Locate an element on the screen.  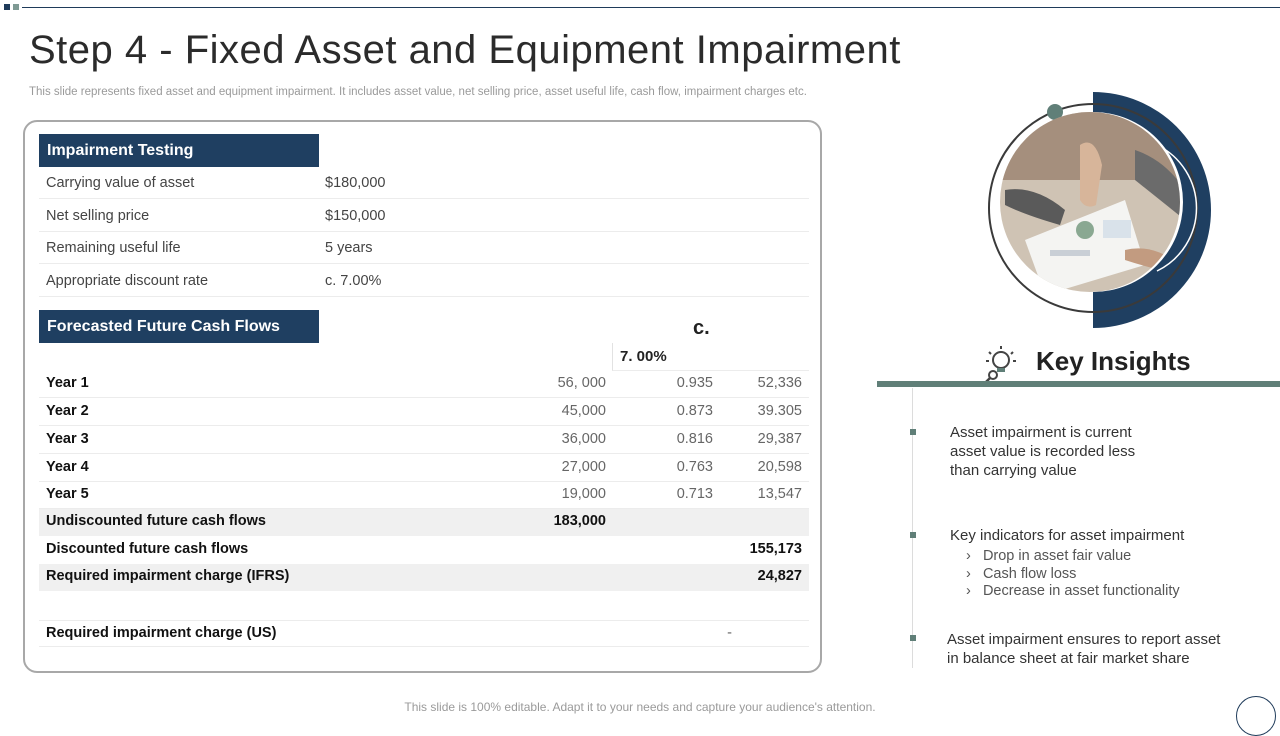
forecast-year-row: Year 1 56, 000 0.935 52,336 is located at coordinates (424, 384).